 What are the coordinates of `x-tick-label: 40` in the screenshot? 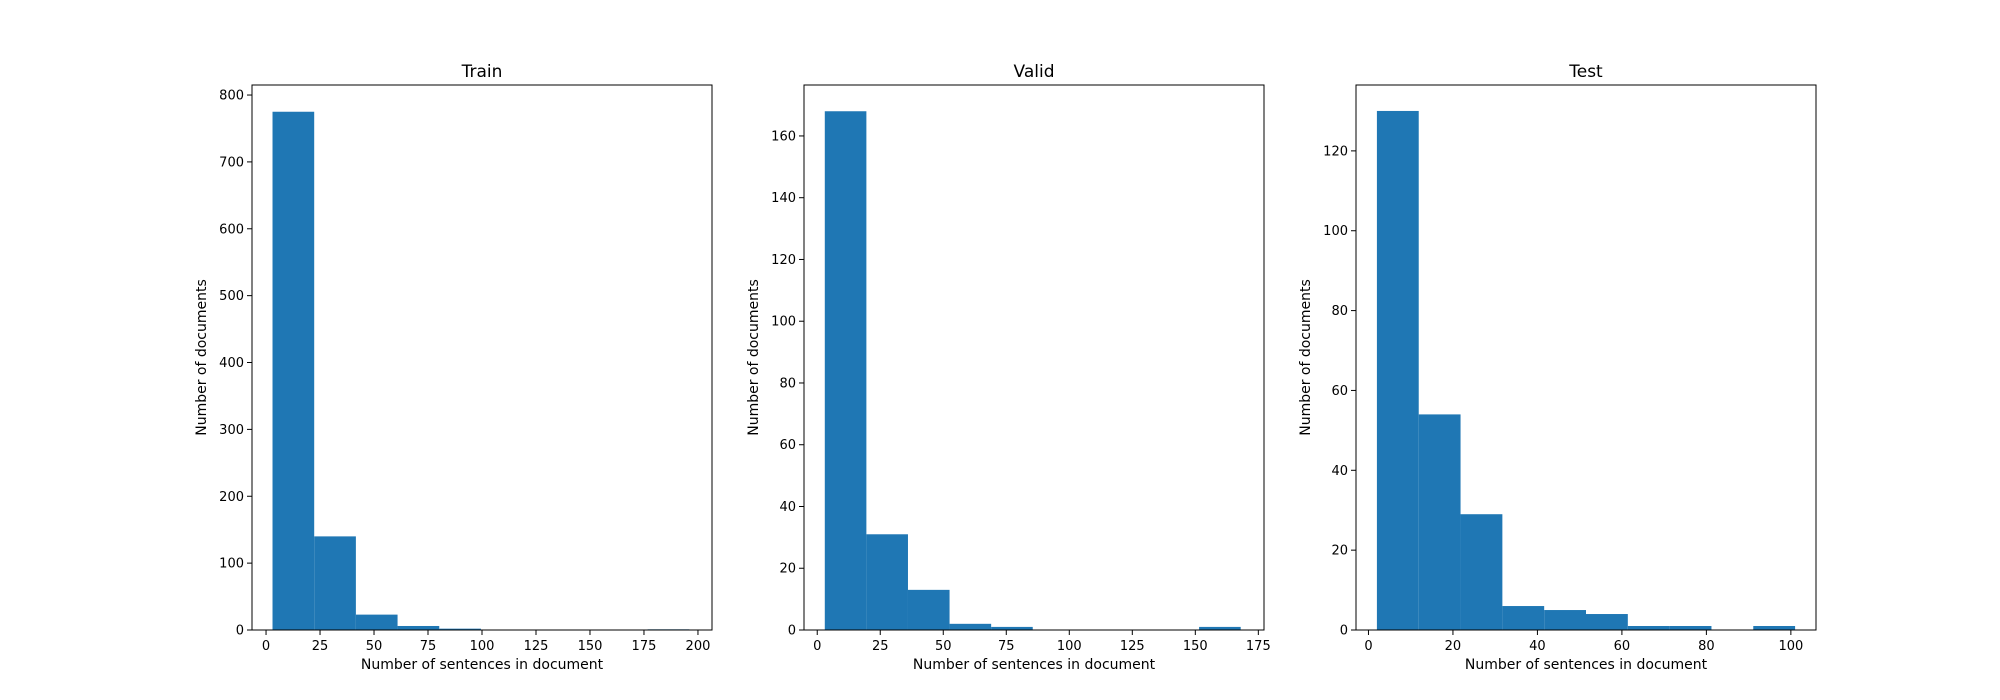 It's located at (1537, 646).